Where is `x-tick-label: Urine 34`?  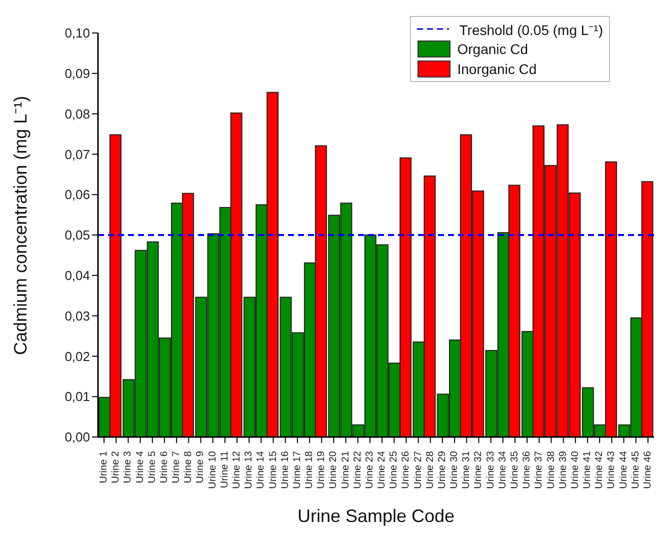
x-tick-label: Urine 34 is located at coordinates (502, 469).